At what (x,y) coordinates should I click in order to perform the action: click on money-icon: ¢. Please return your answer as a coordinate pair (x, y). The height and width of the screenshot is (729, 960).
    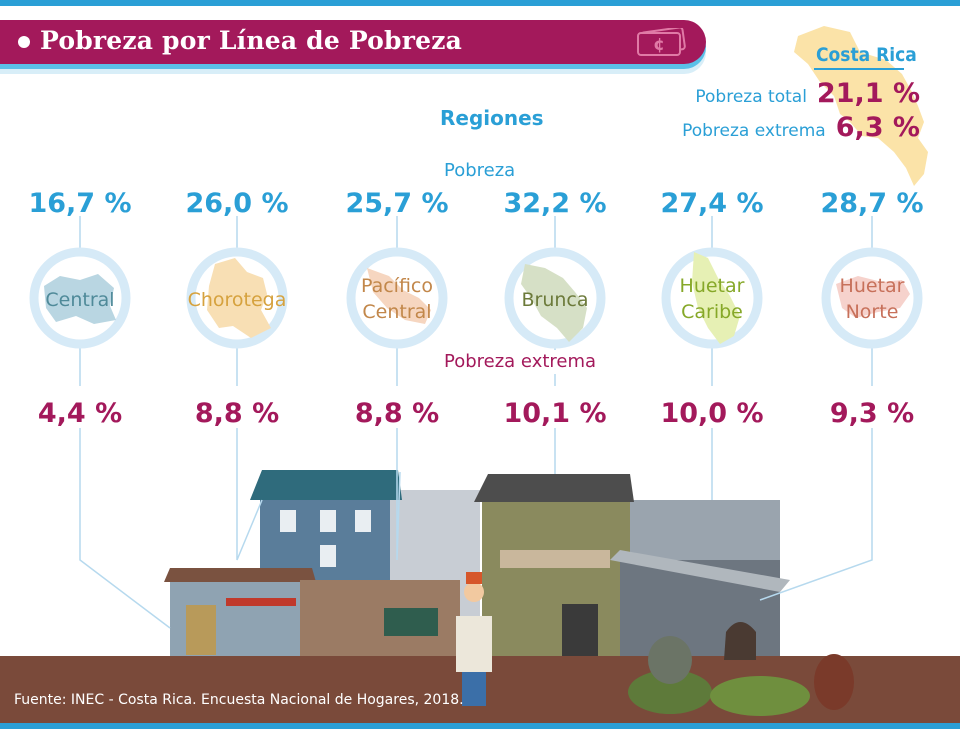
    Looking at the image, I should click on (661, 42).